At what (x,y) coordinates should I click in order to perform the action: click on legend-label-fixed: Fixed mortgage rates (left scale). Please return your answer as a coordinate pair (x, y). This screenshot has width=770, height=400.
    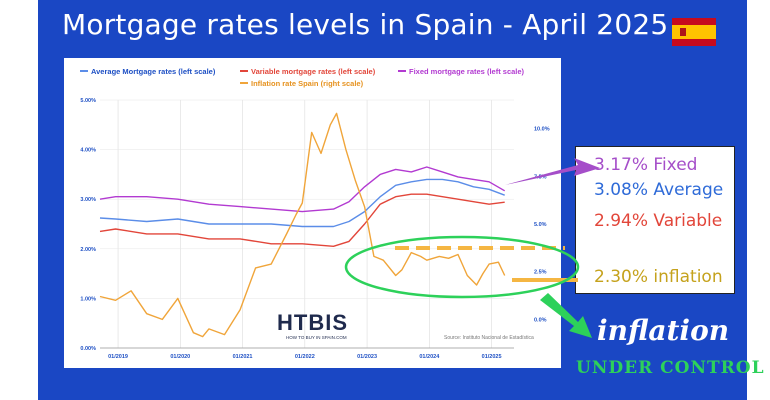
    Looking at the image, I should click on (467, 71).